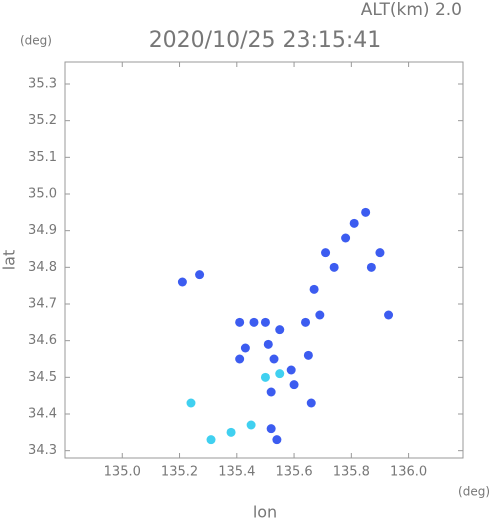 The image size is (491, 521). I want to click on x-tick-label: 135.4, so click(236, 472).